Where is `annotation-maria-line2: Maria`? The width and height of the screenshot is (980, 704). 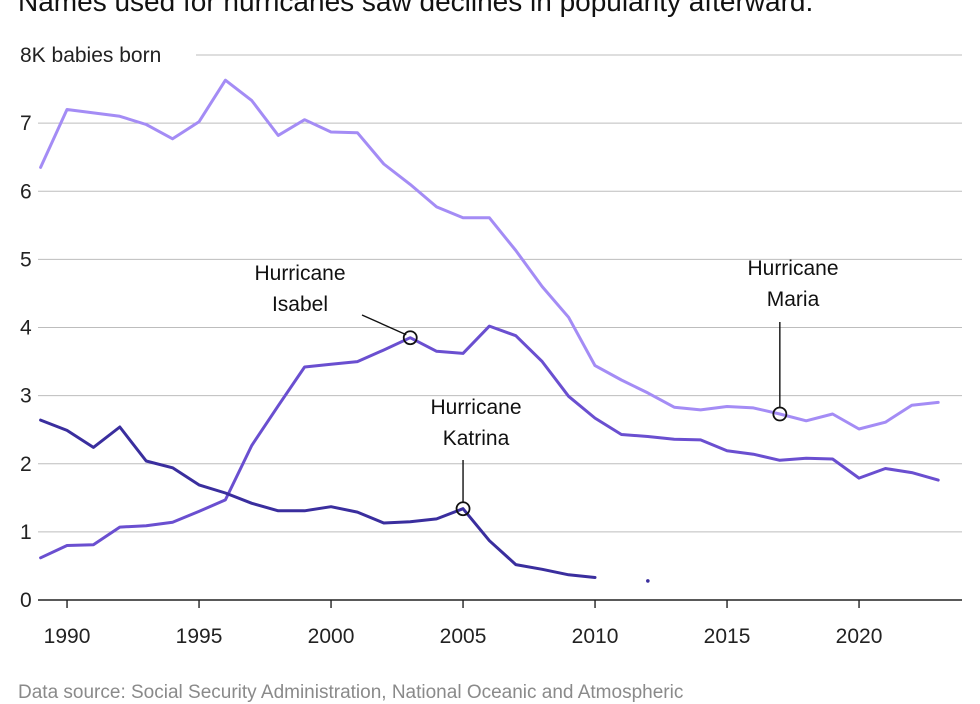
annotation-maria-line2: Maria is located at coordinates (793, 299).